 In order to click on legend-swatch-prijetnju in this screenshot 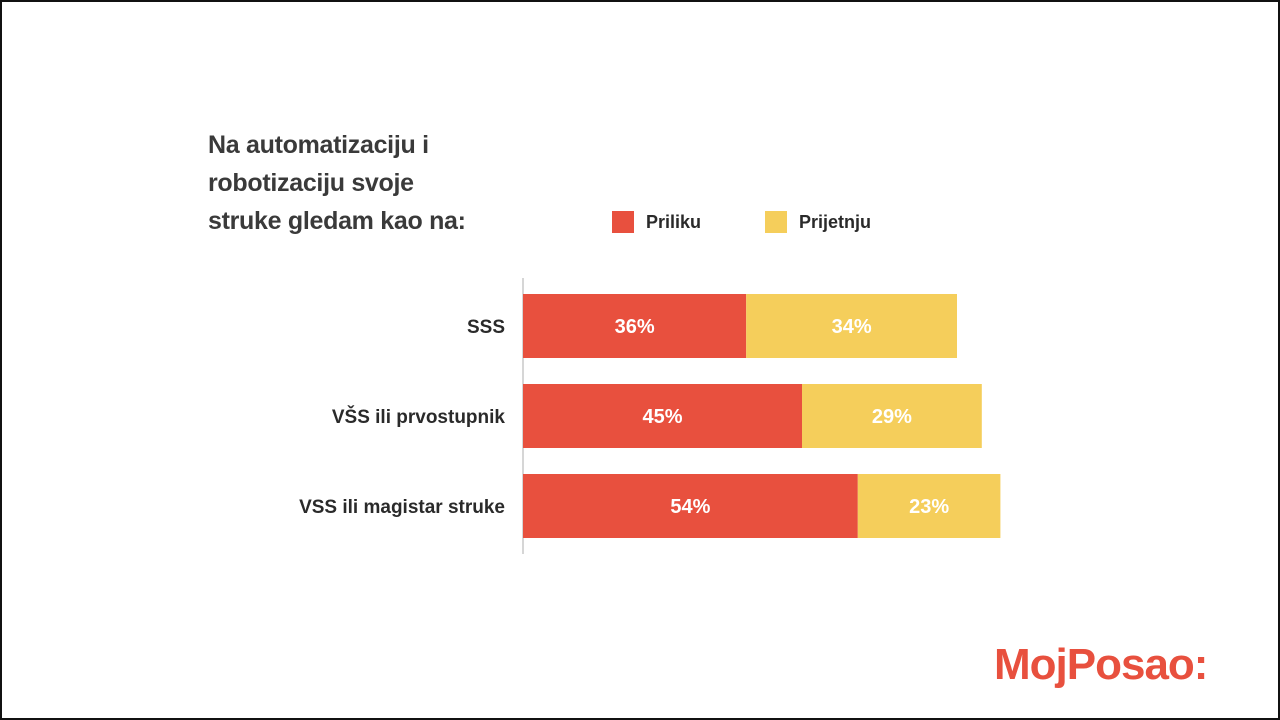, I will do `click(776, 222)`.